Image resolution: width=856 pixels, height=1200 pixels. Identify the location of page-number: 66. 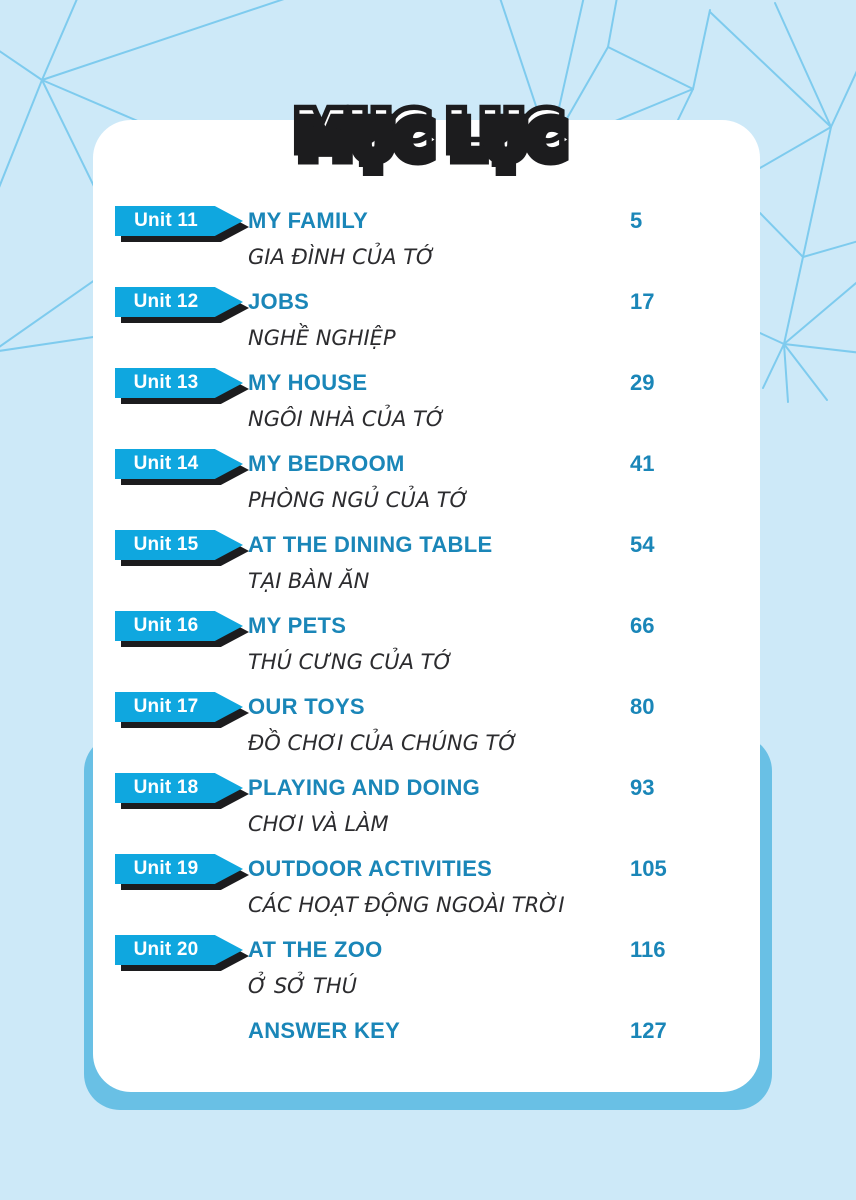
(642, 625).